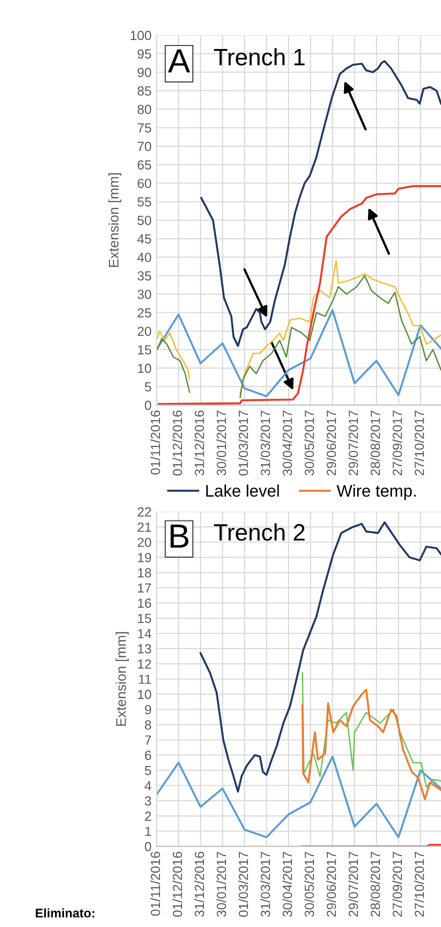 The image size is (441, 927). What do you see at coordinates (259, 532) in the screenshot?
I see `chart-title: Trench 2` at bounding box center [259, 532].